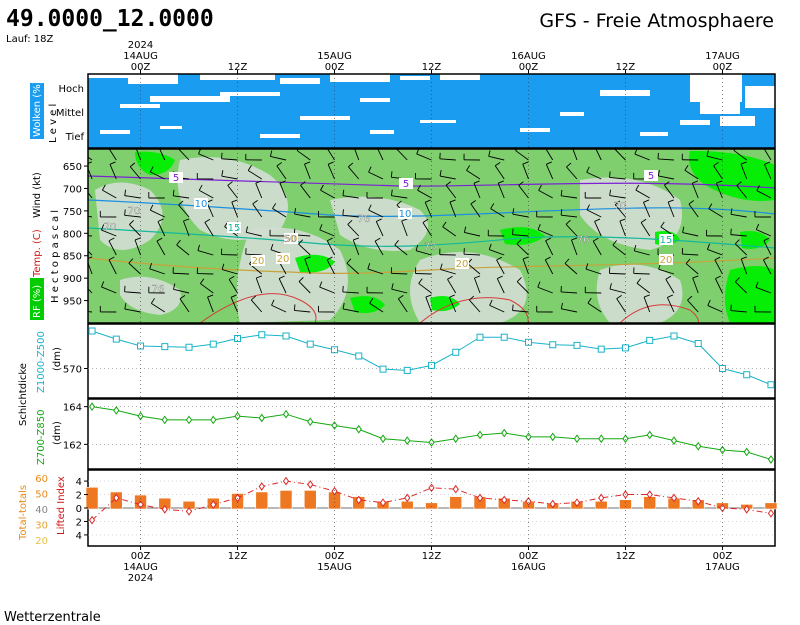 This screenshot has width=800, height=625. What do you see at coordinates (37, 301) in the screenshot?
I see `rh-axis-title: RF (%)` at bounding box center [37, 301].